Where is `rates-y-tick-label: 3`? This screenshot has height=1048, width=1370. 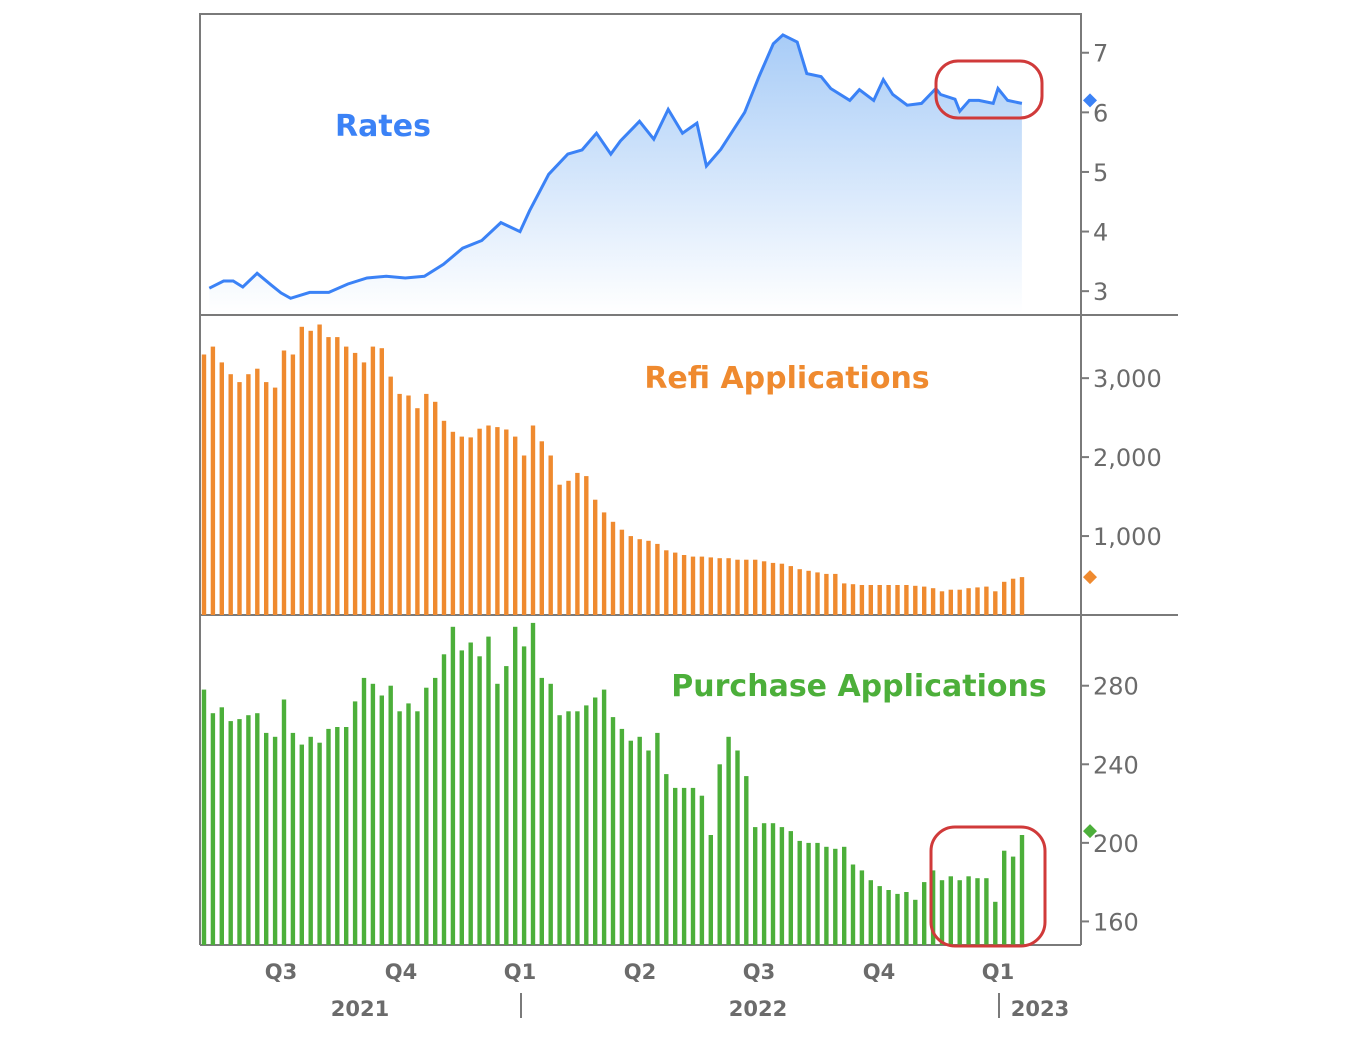
rates-y-tick-label: 3 is located at coordinates (1100, 292).